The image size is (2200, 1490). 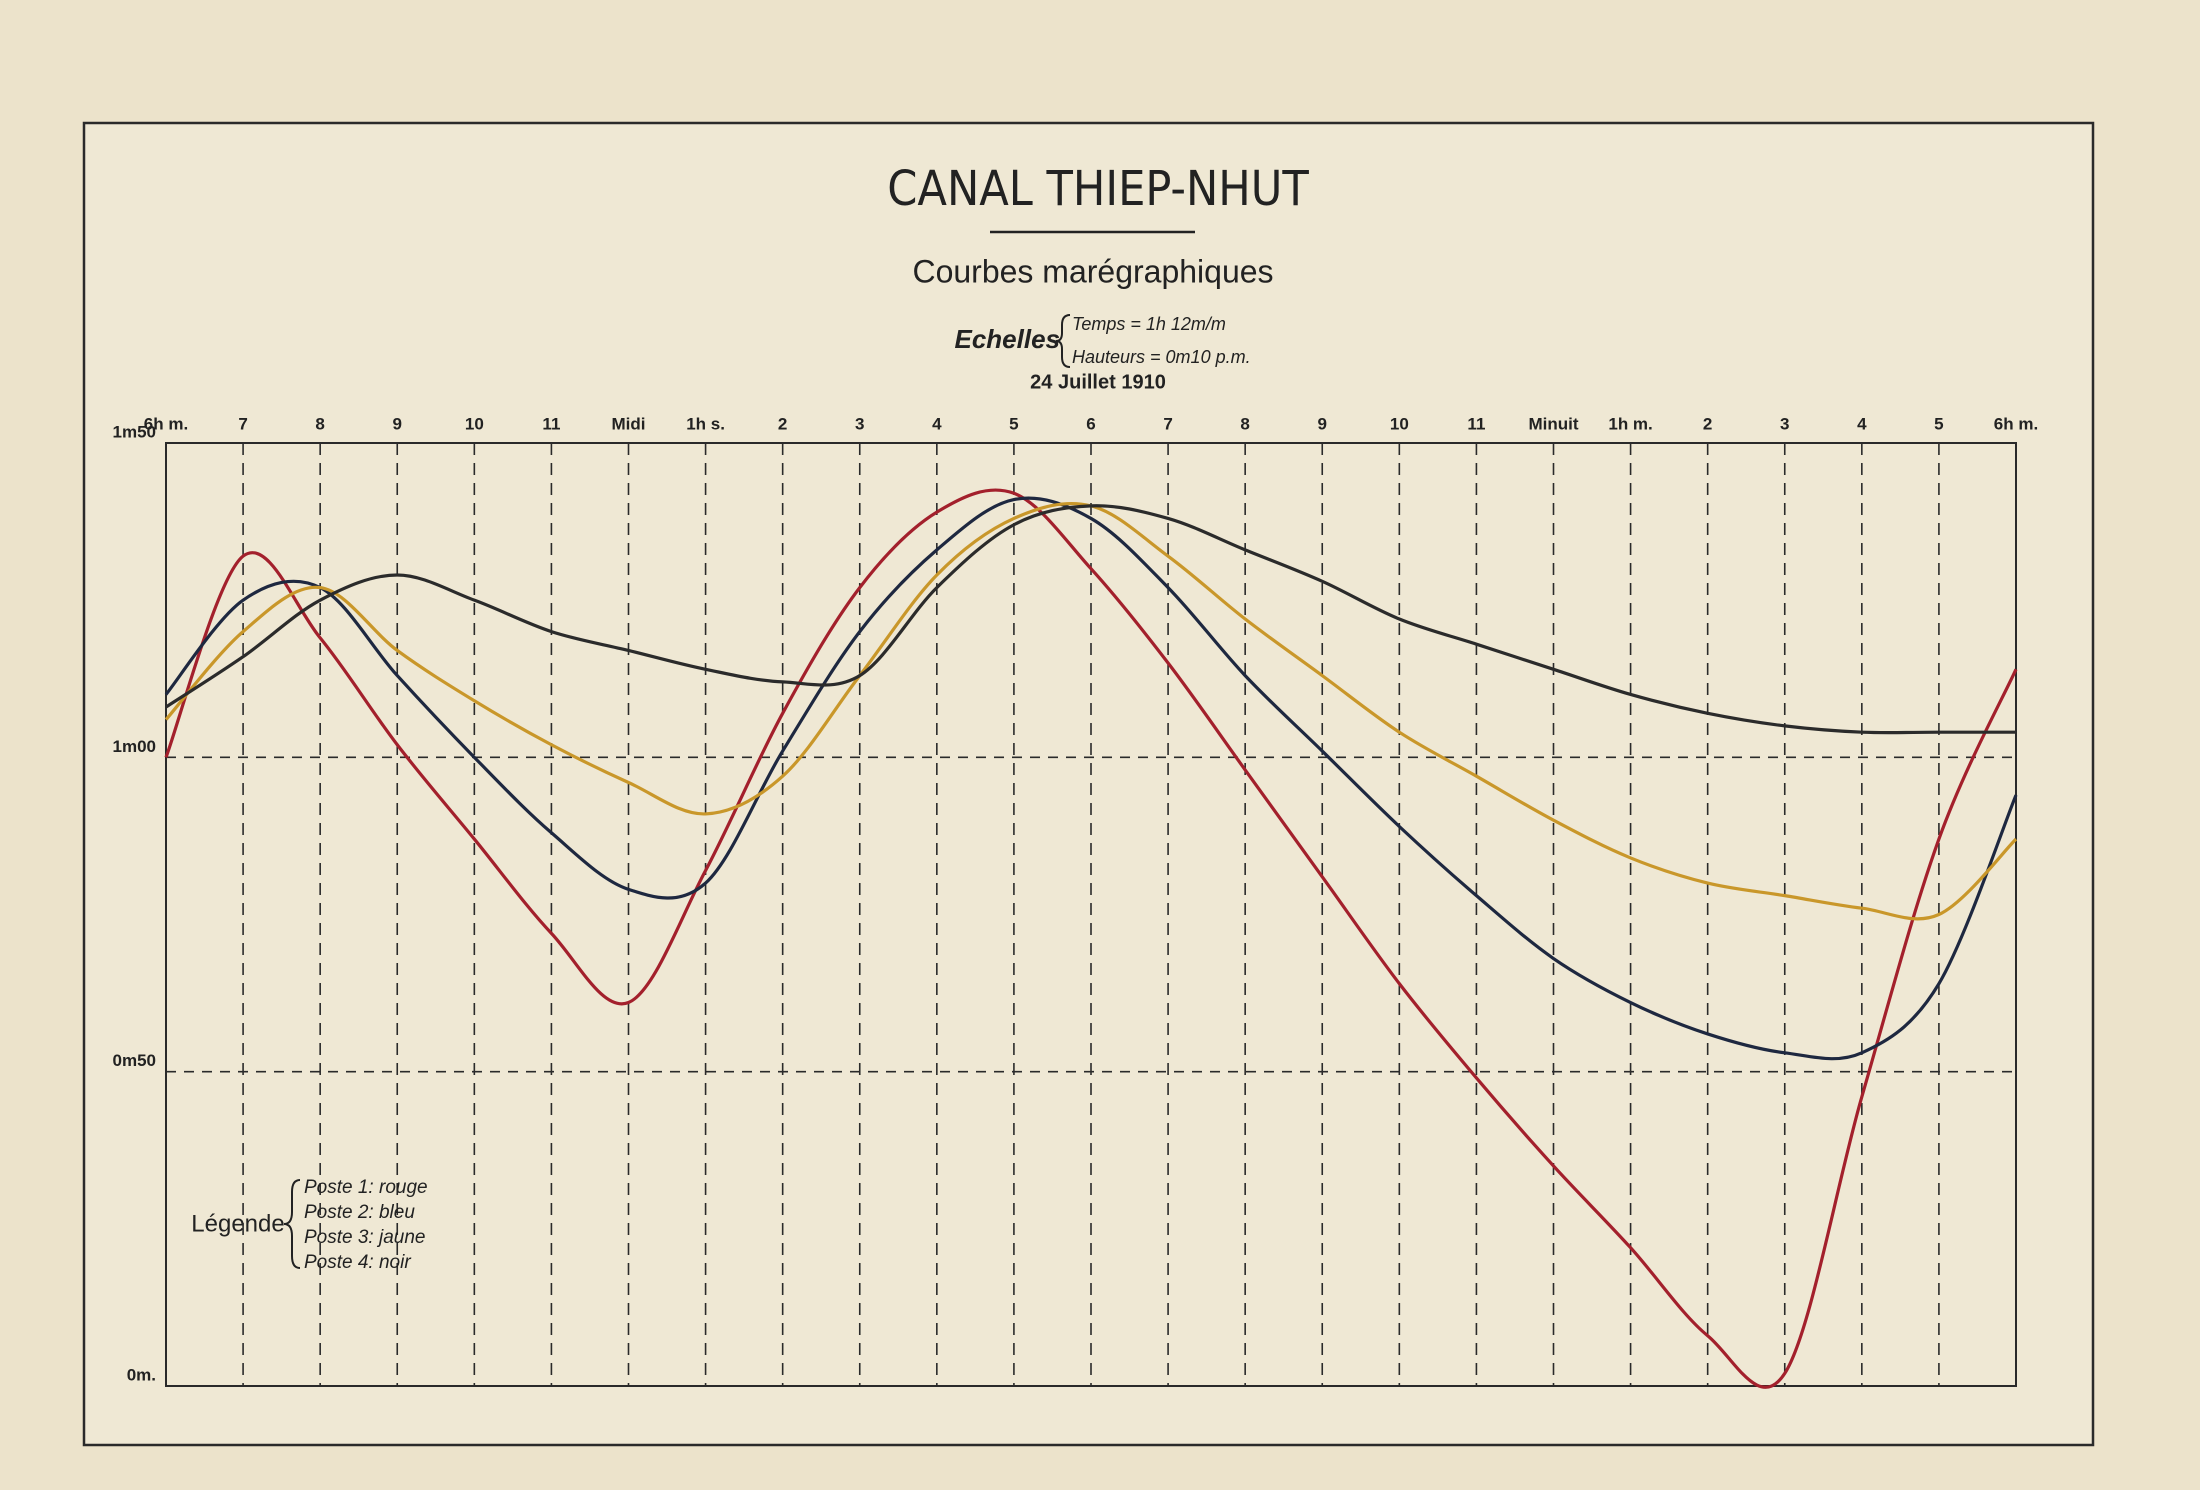 I want to click on legend-entry: Poste 3: jaune, so click(x=364, y=1237).